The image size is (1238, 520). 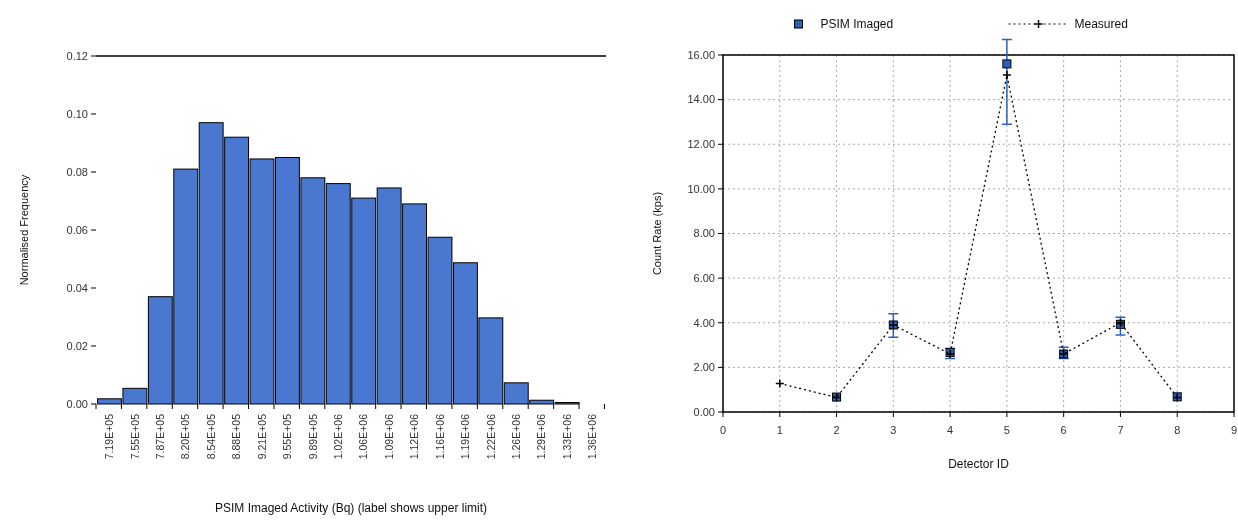 What do you see at coordinates (236, 436) in the screenshot?
I see `x-tick-label: 8.88E+05` at bounding box center [236, 436].